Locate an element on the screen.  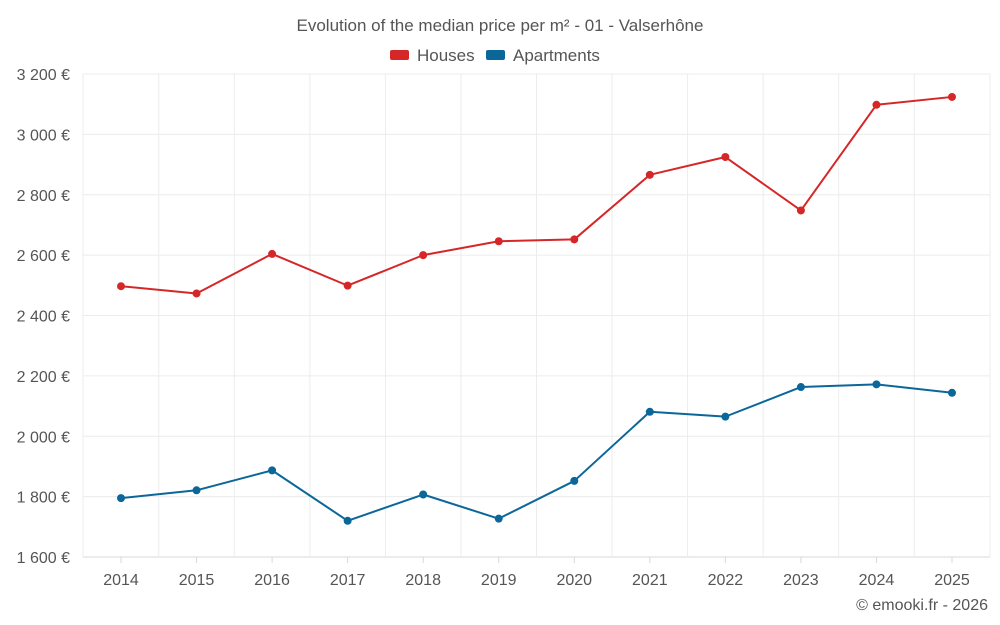
x-tick-label: 2017 is located at coordinates (348, 580).